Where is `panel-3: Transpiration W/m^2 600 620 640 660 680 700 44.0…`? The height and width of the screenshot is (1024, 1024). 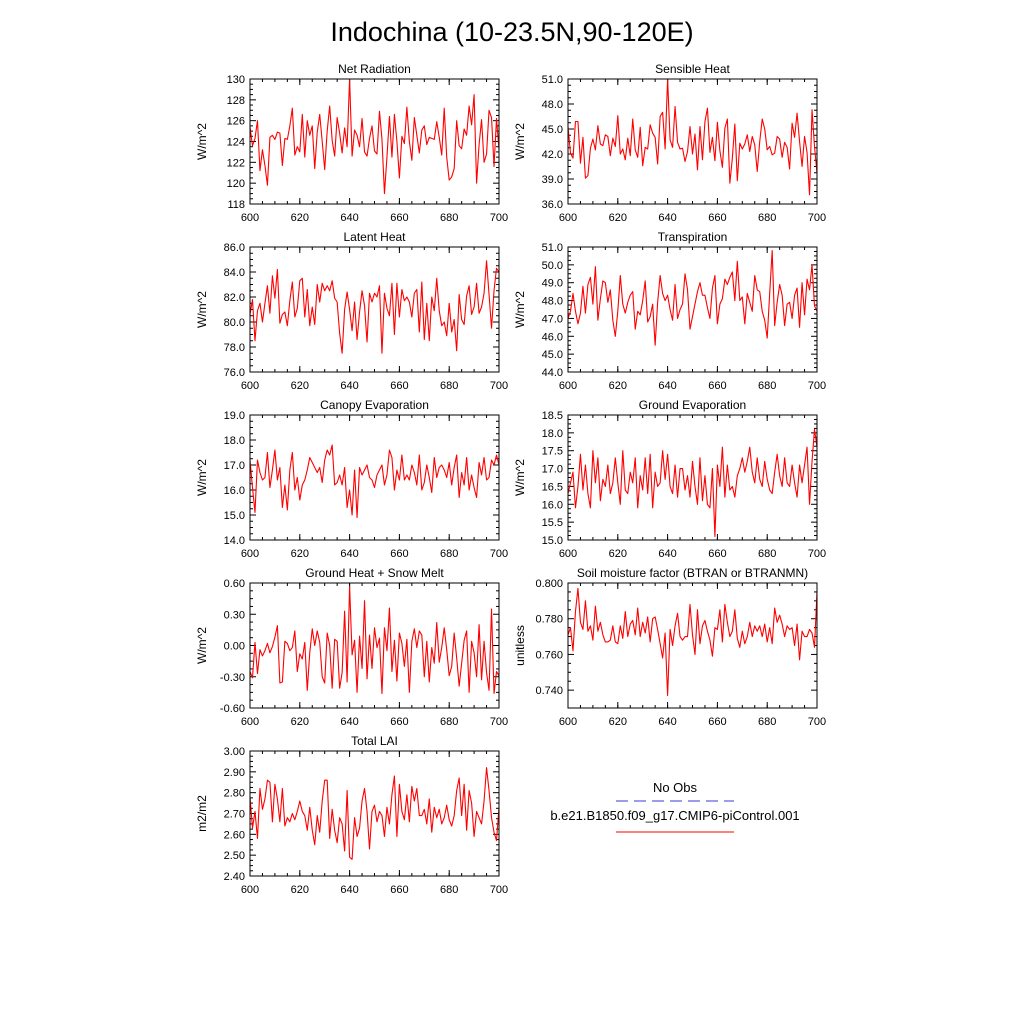 panel-3: Transpiration W/m^2 600 620 640 660 680 700 44.0… is located at coordinates (669, 311).